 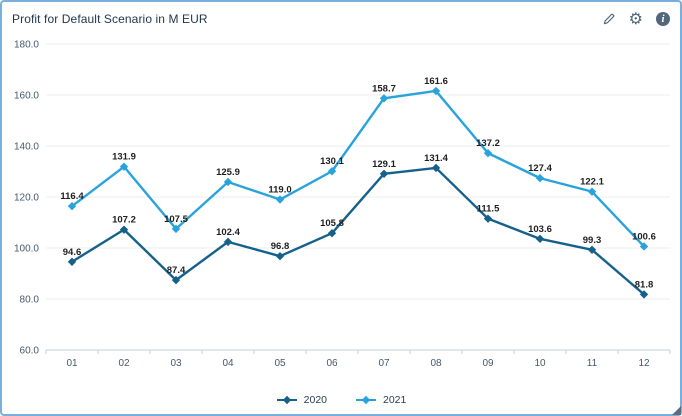 What do you see at coordinates (332, 161) in the screenshot?
I see `data-point-label: 130.1` at bounding box center [332, 161].